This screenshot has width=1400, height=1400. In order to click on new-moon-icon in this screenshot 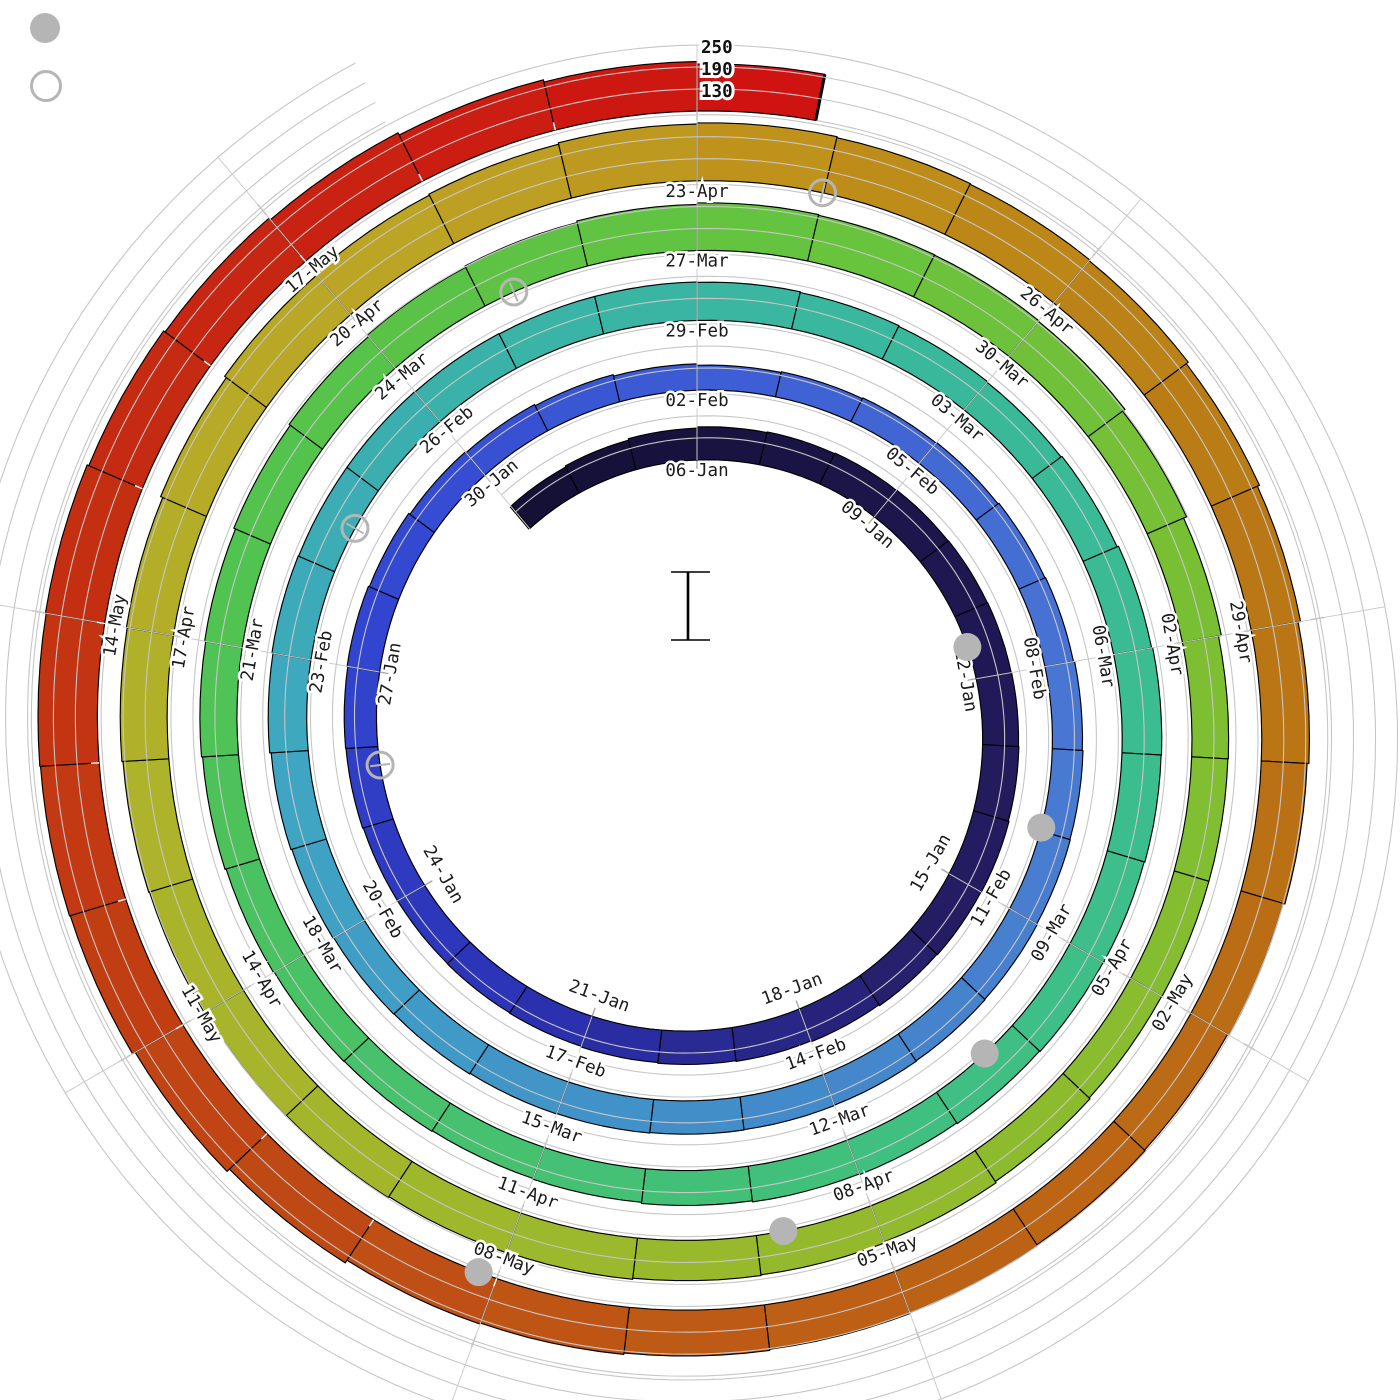, I will do `click(45, 28)`.